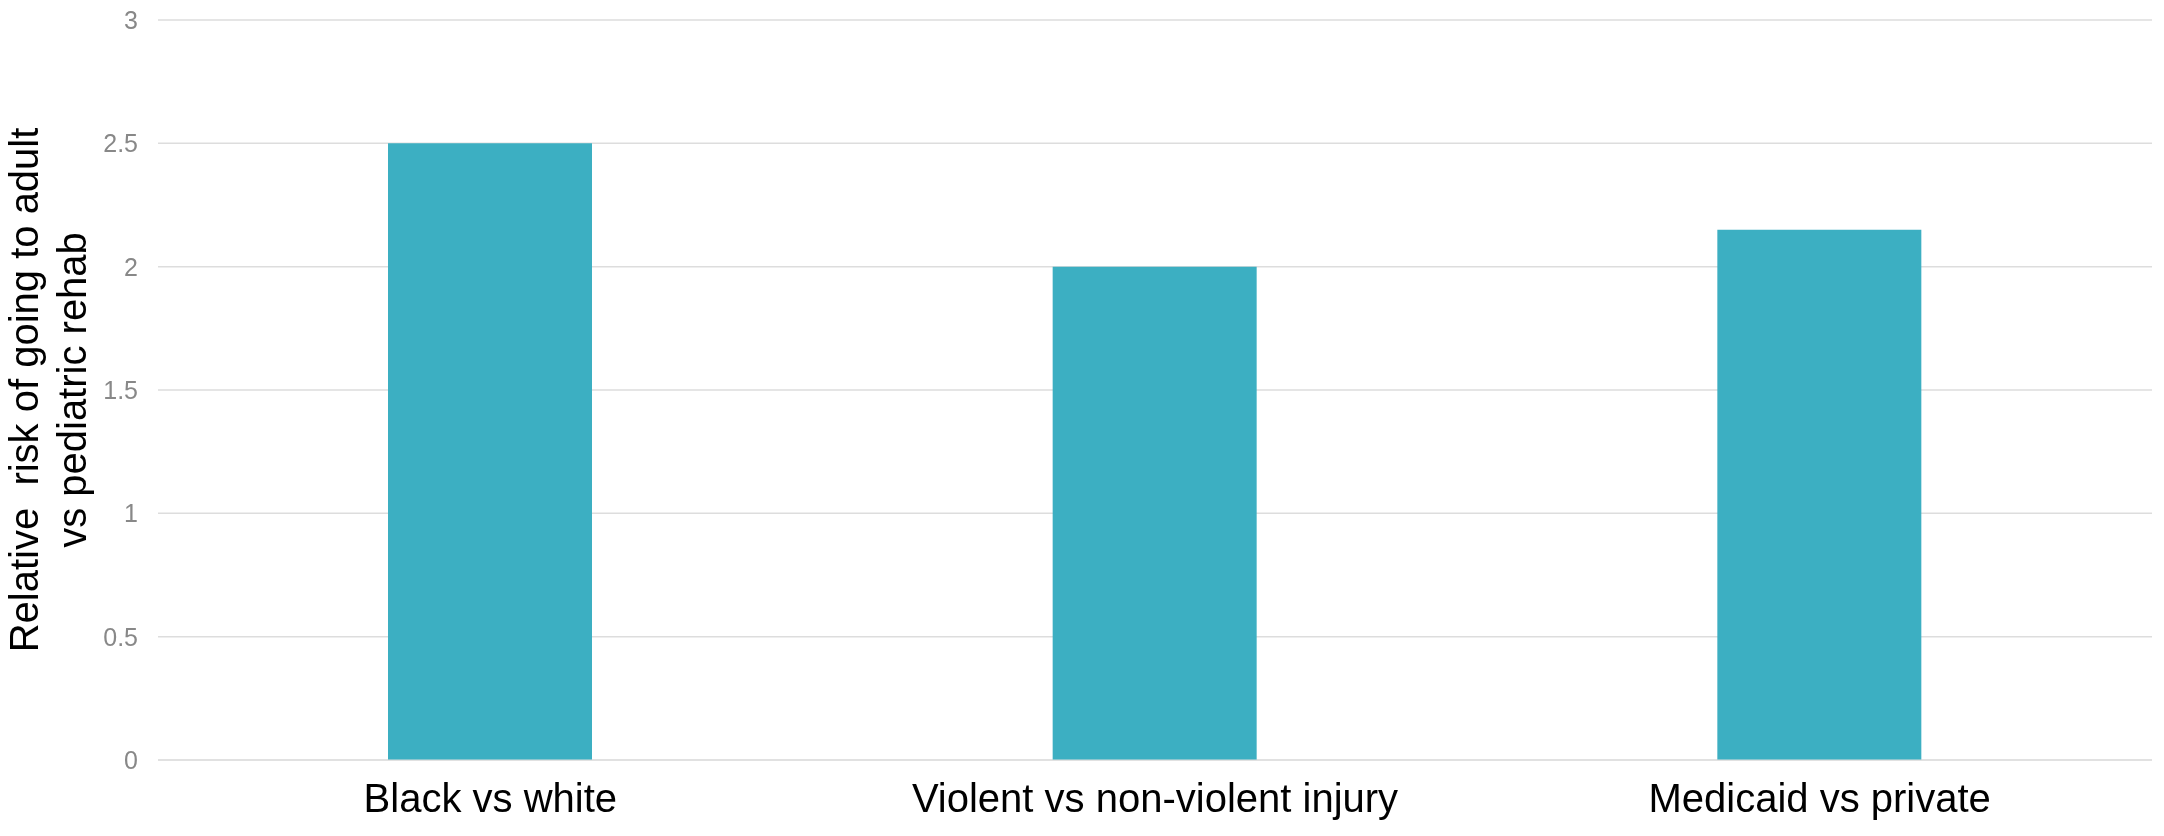 This screenshot has height=836, width=2164. I want to click on y-tick-label: 0.5, so click(120, 636).